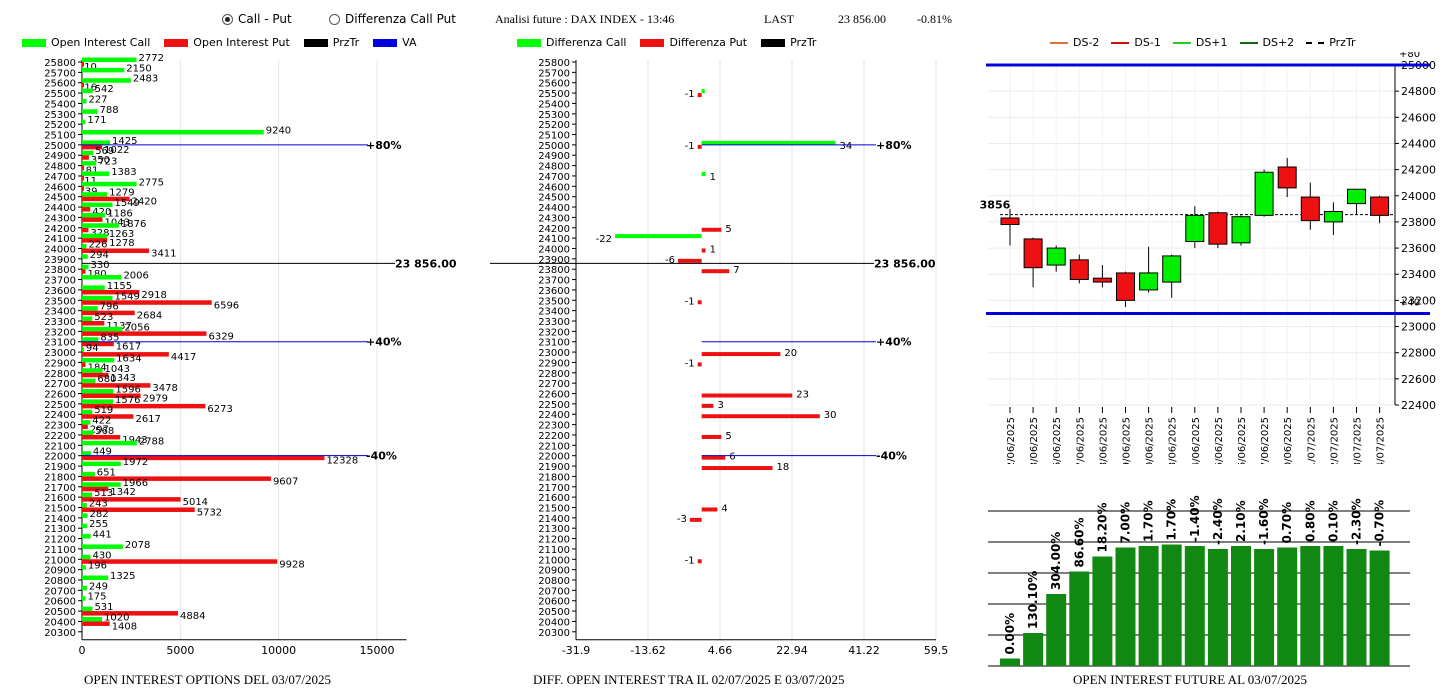 The image size is (1450, 688). Describe the element at coordinates (60, 187) in the screenshot. I see `y-tick-label: 24600` at that location.